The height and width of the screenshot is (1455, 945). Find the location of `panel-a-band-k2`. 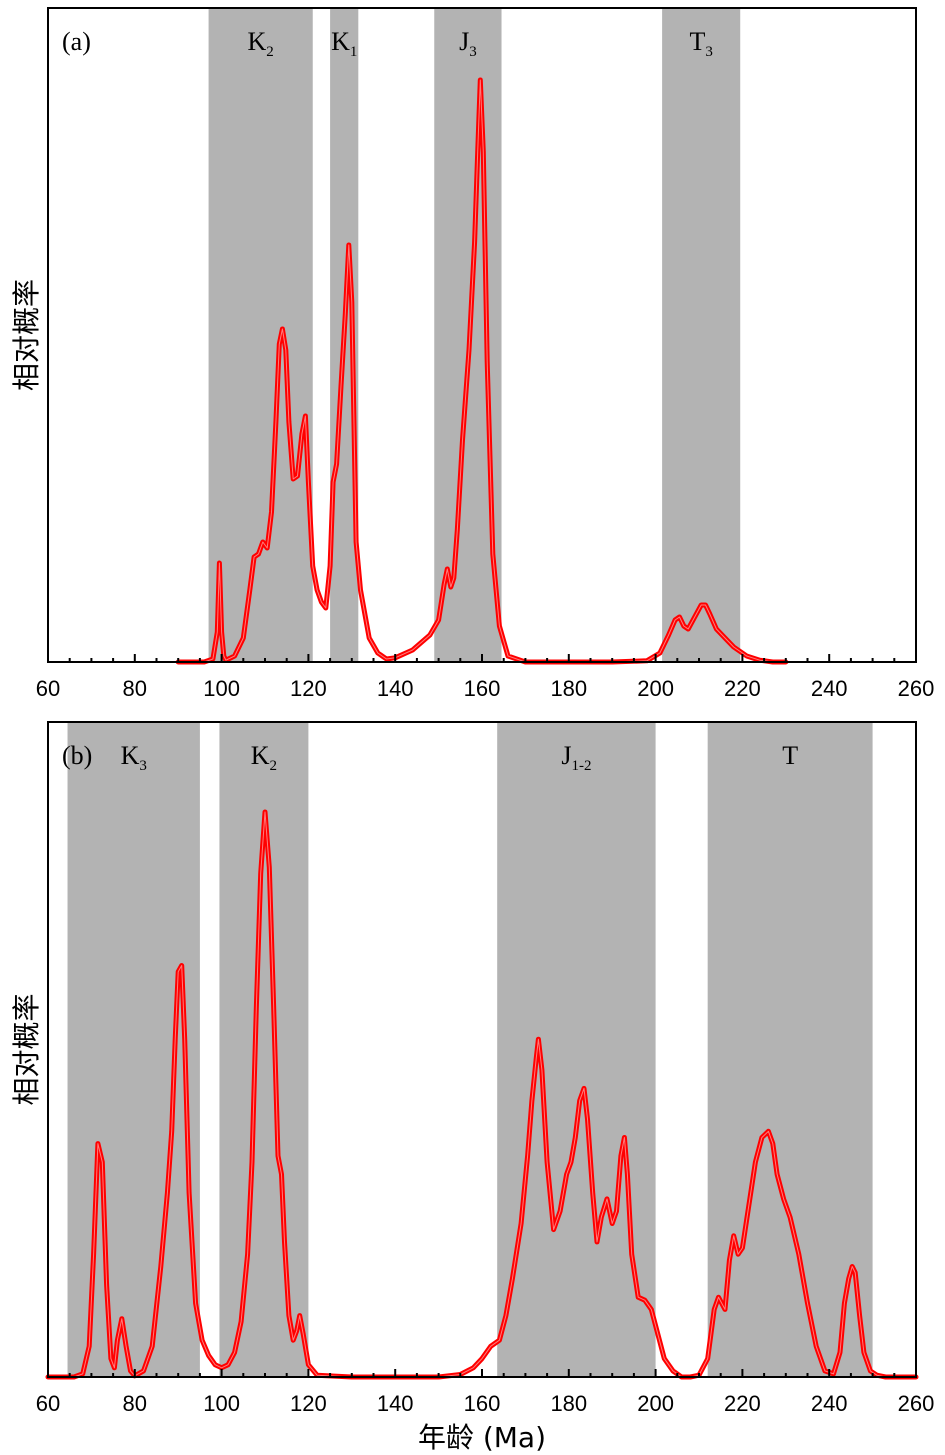

panel-a-band-k2 is located at coordinates (260, 335).